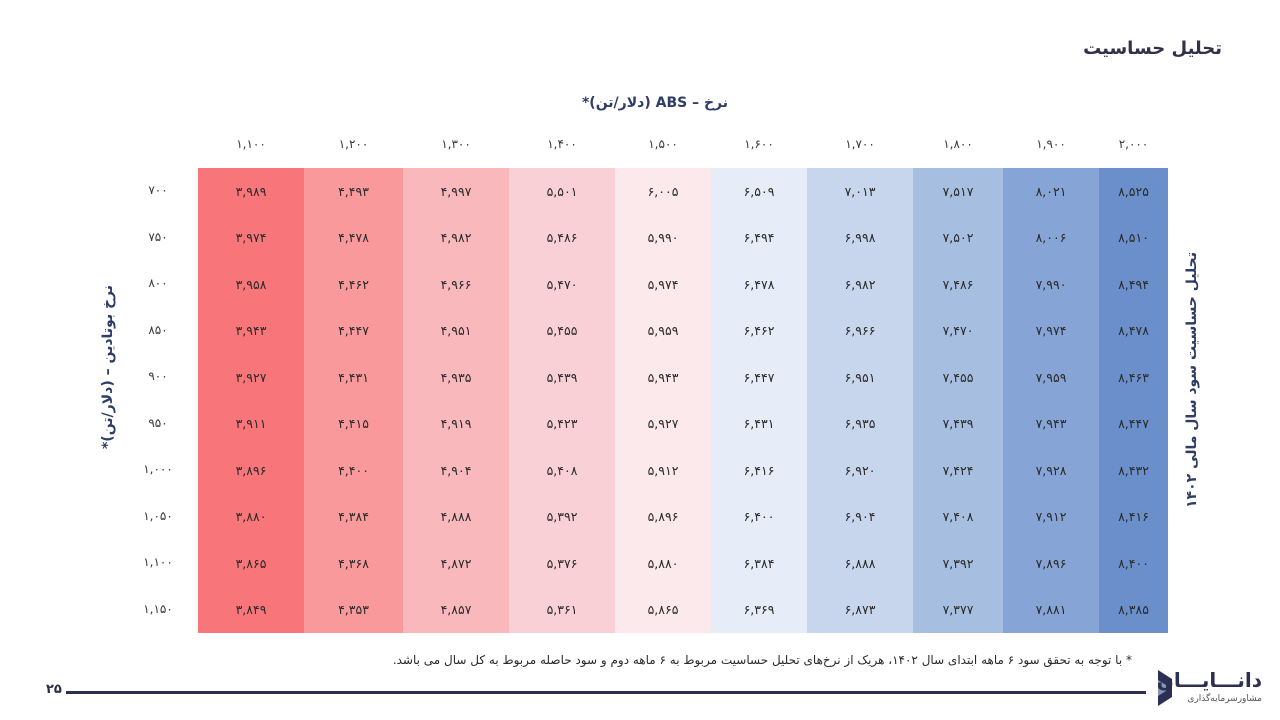 Image resolution: width=1280 pixels, height=720 pixels. What do you see at coordinates (1051, 517) in the screenshot?
I see `table-cell: ۷,۹۱۲` at bounding box center [1051, 517].